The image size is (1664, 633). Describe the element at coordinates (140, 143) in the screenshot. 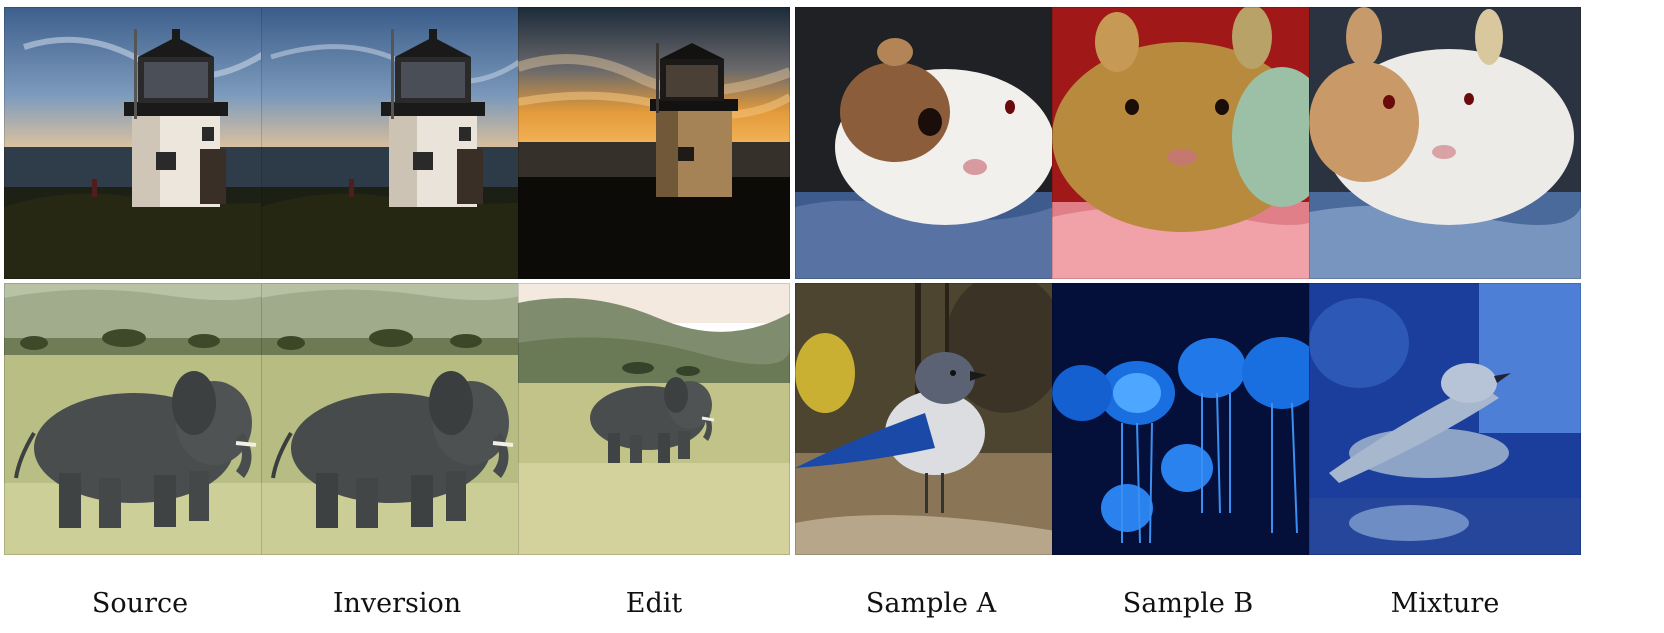

I see `lighthouse-source-image` at that location.